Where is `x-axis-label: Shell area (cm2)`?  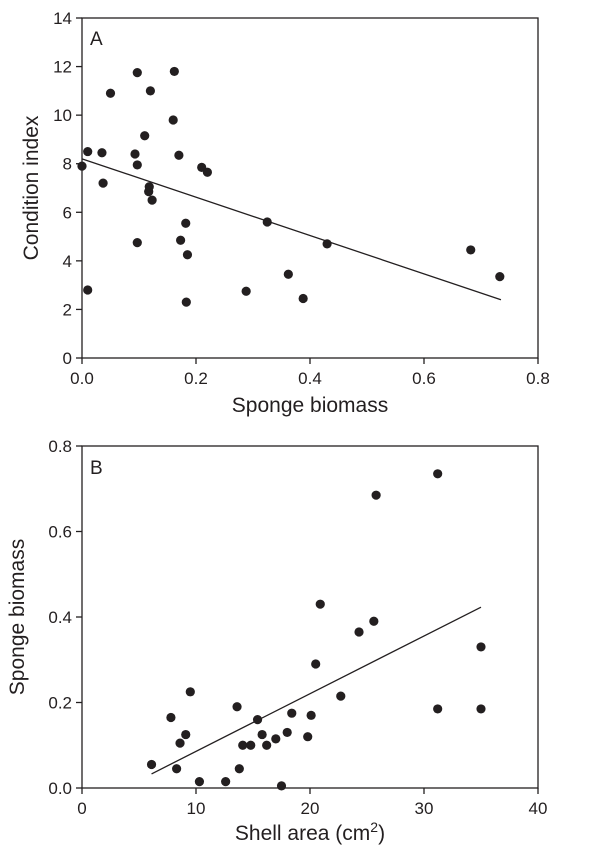
x-axis-label: Shell area (cm2) is located at coordinates (310, 832).